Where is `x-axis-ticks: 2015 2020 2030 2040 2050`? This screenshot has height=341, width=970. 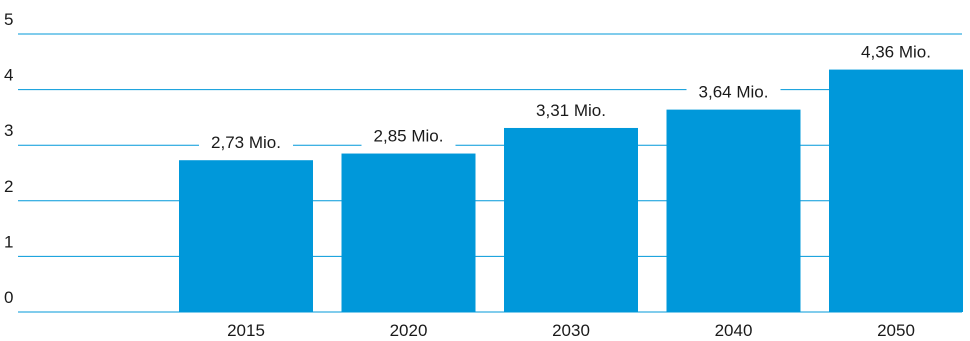
x-axis-ticks: 2015 2020 2030 2040 2050 is located at coordinates (571, 330).